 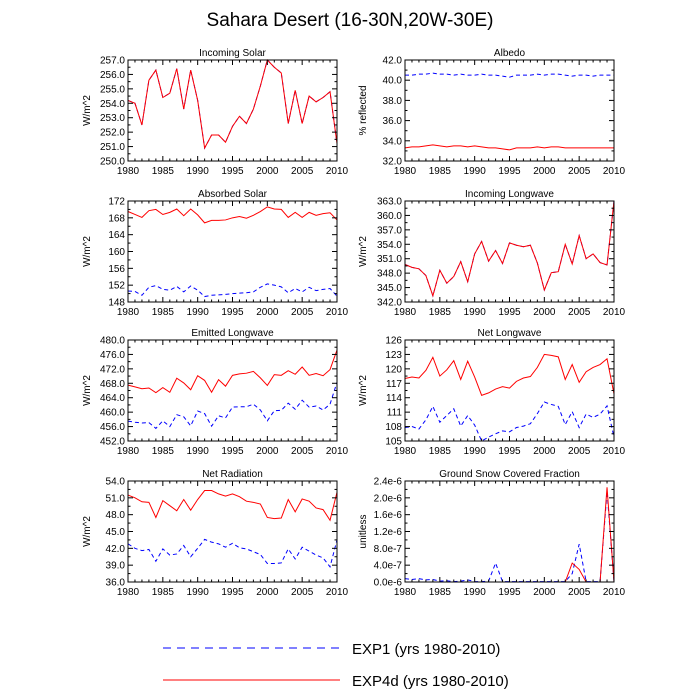 I want to click on x-tick-label-ground-snow-covered-fraction: 2010, so click(x=614, y=592).